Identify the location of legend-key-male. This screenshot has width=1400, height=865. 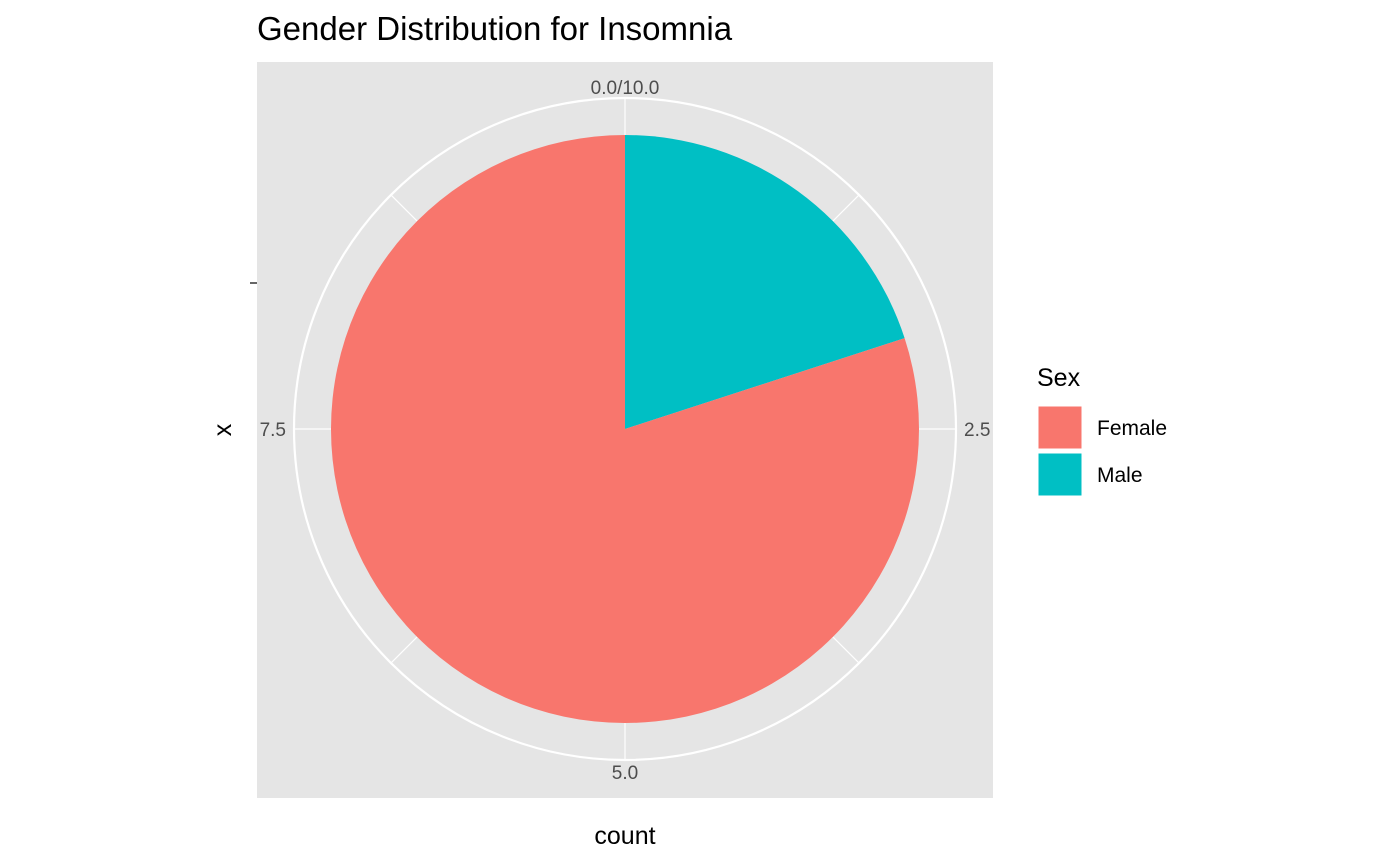
(1060, 474).